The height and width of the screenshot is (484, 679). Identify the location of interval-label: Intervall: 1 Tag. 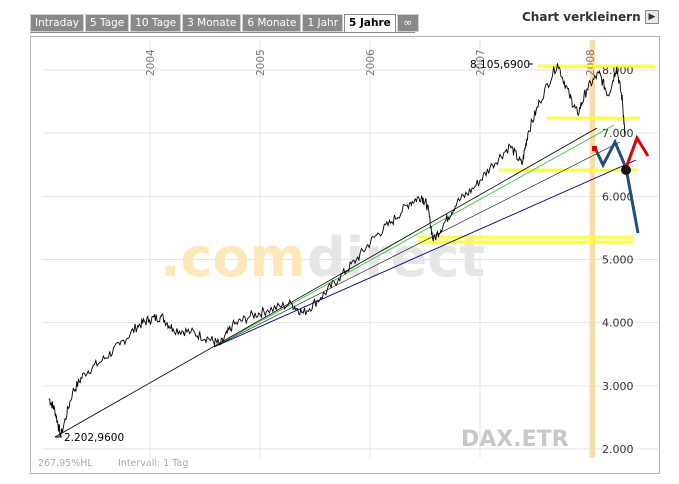
(153, 463).